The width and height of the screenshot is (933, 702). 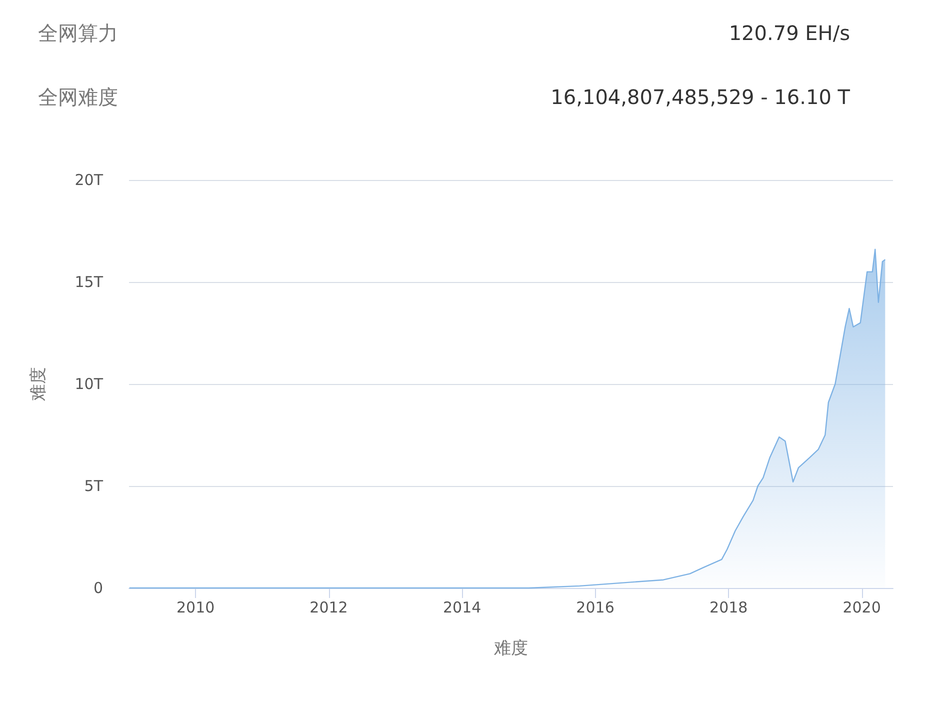 What do you see at coordinates (462, 607) in the screenshot?
I see `x-tick-label: 2014` at bounding box center [462, 607].